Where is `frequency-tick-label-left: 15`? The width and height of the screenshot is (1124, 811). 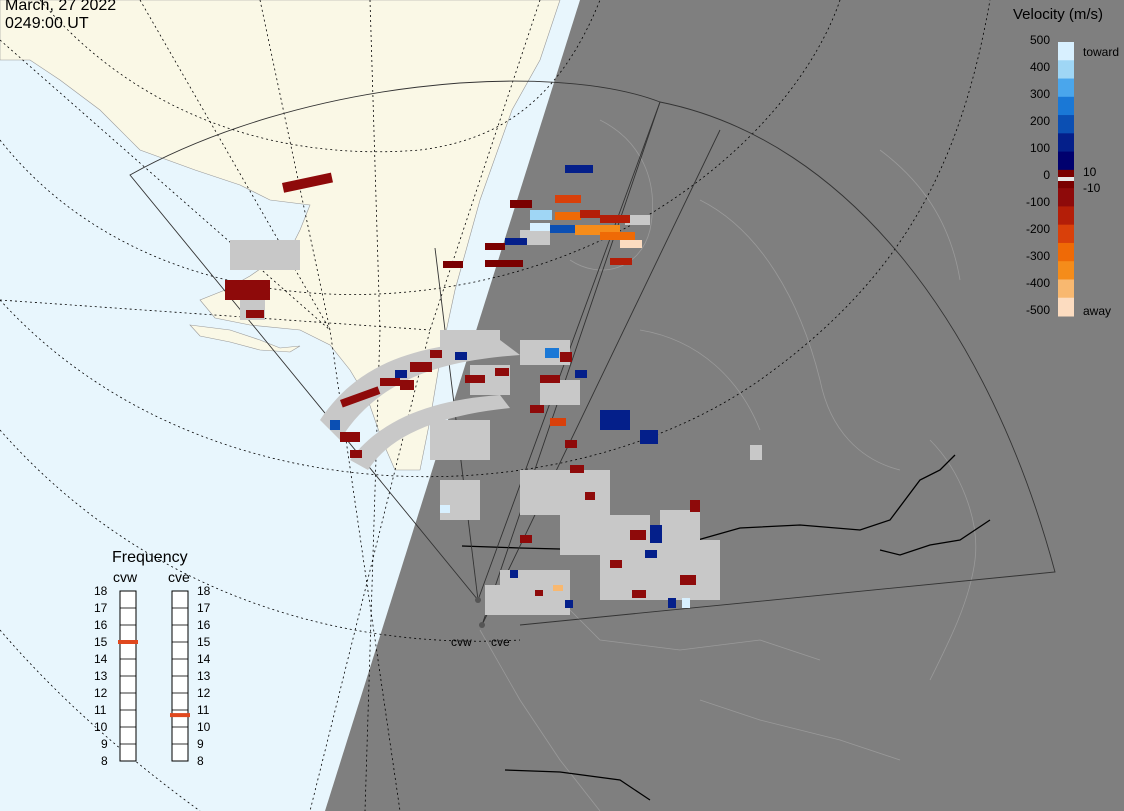 frequency-tick-label-left: 15 is located at coordinates (101, 642).